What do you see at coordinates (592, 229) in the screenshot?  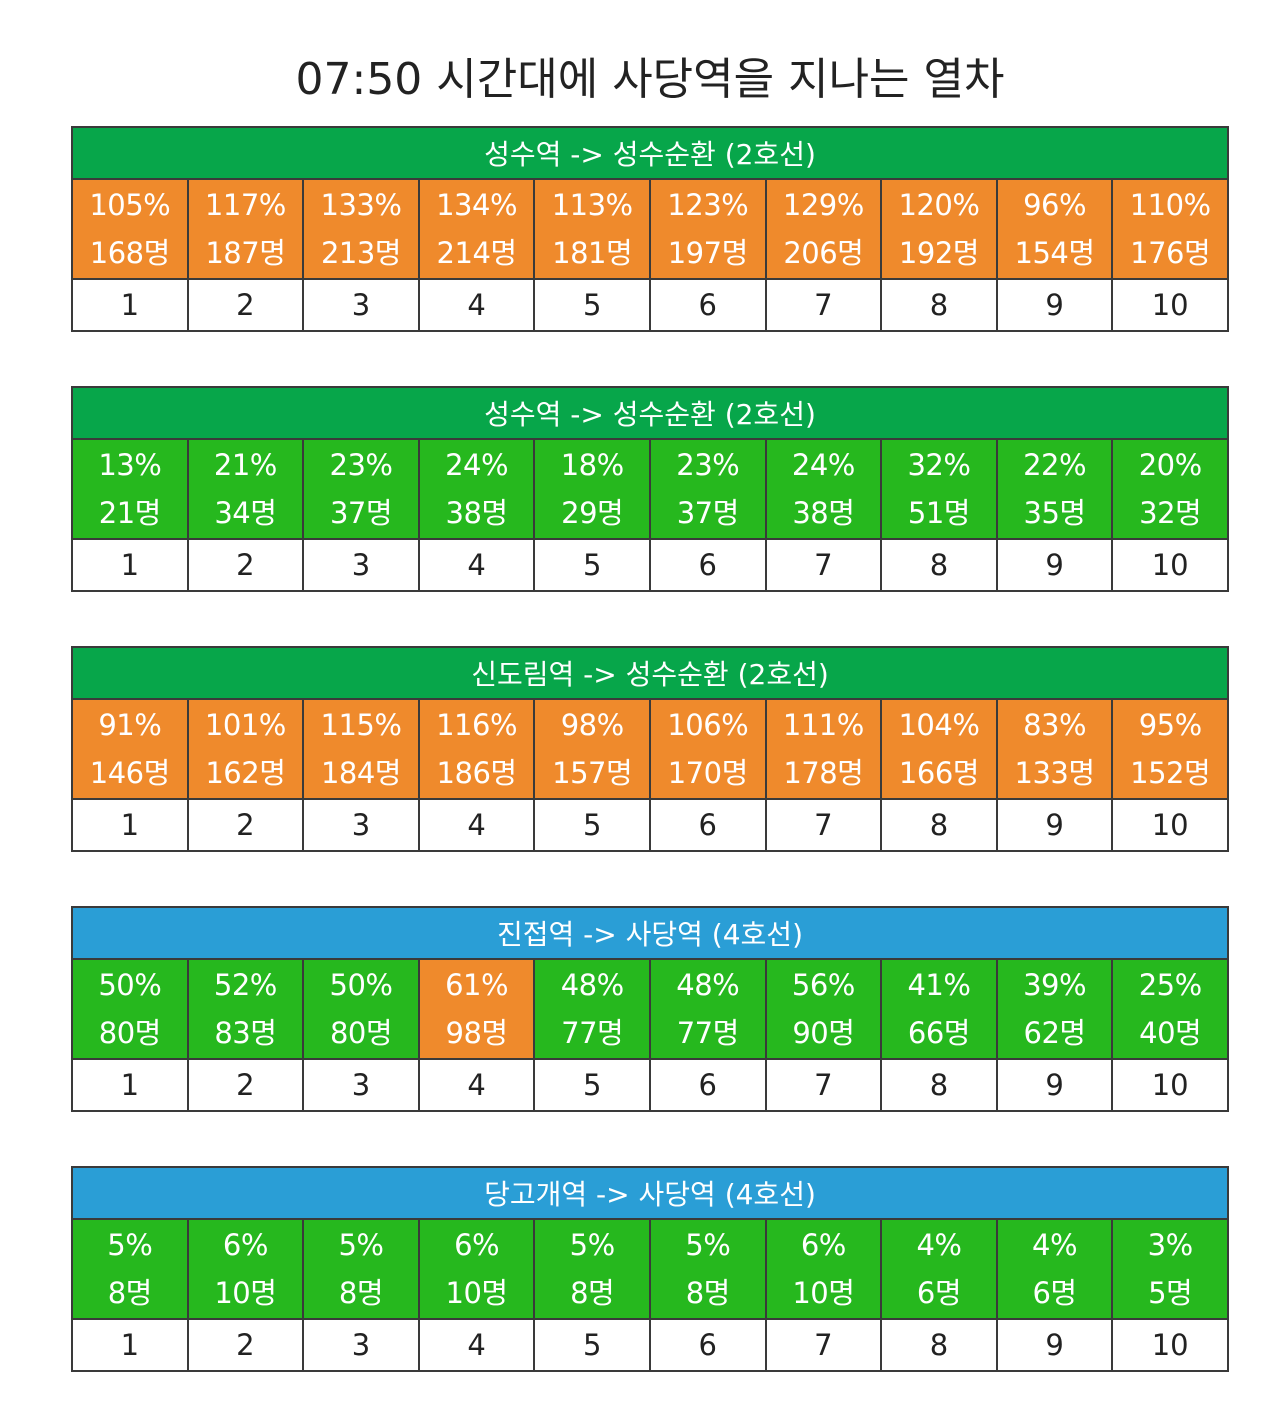 I see `car-load-cell: 113% 181명` at bounding box center [592, 229].